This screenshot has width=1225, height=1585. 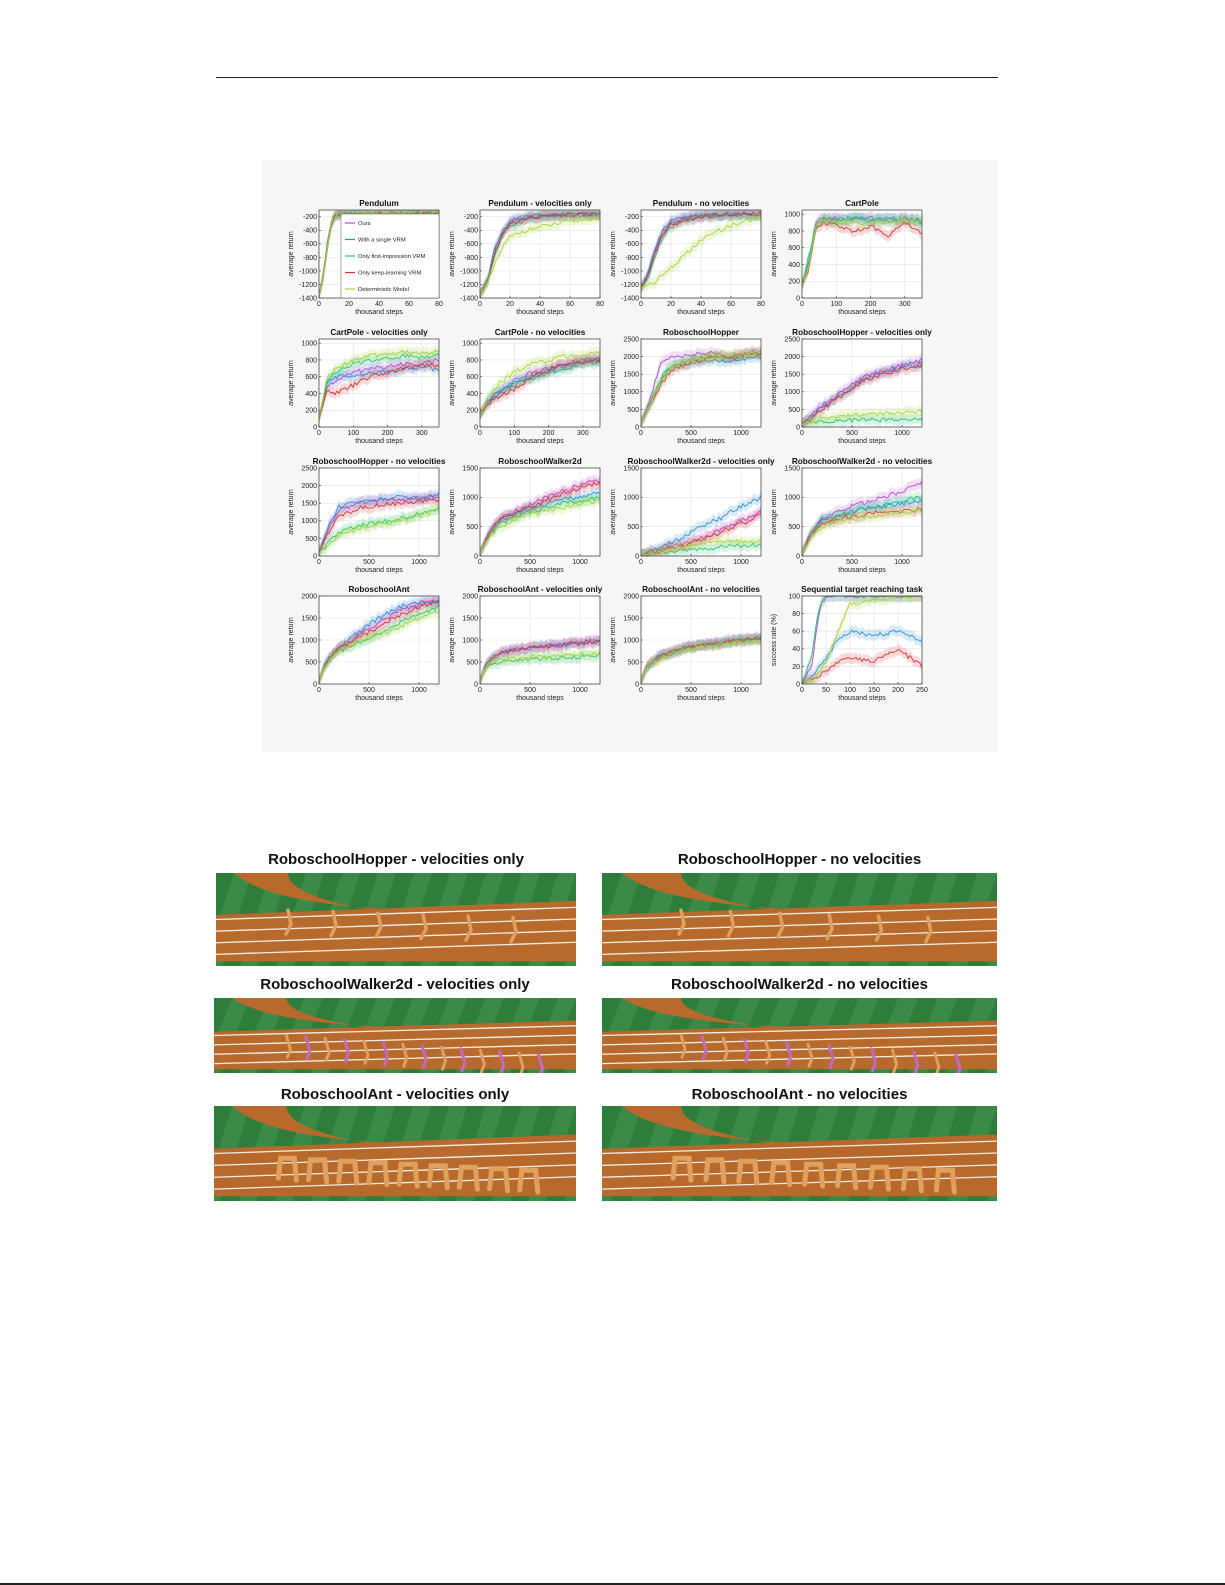 I want to click on y-tick-label: -400, so click(x=310, y=231).